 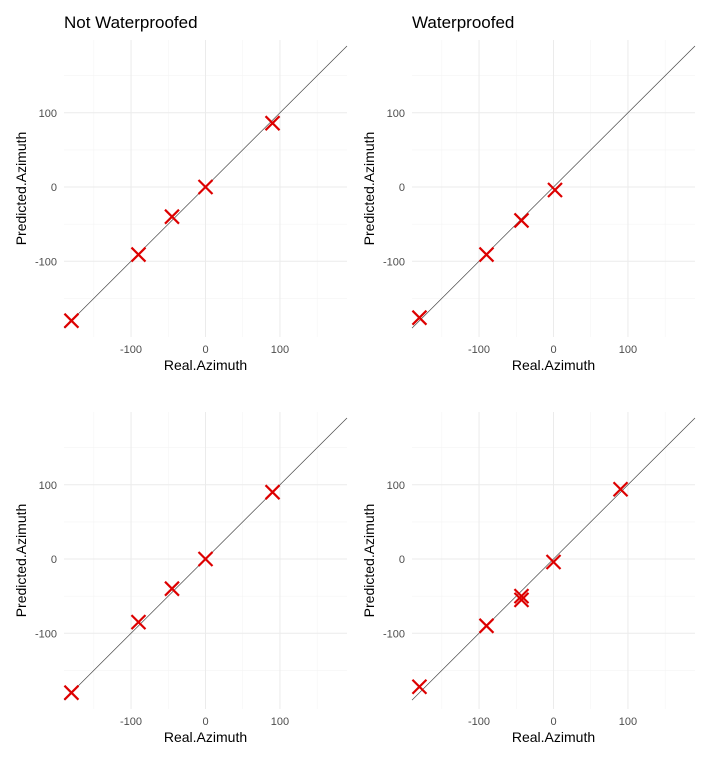 I want to click on reference-line, so click(x=553, y=559).